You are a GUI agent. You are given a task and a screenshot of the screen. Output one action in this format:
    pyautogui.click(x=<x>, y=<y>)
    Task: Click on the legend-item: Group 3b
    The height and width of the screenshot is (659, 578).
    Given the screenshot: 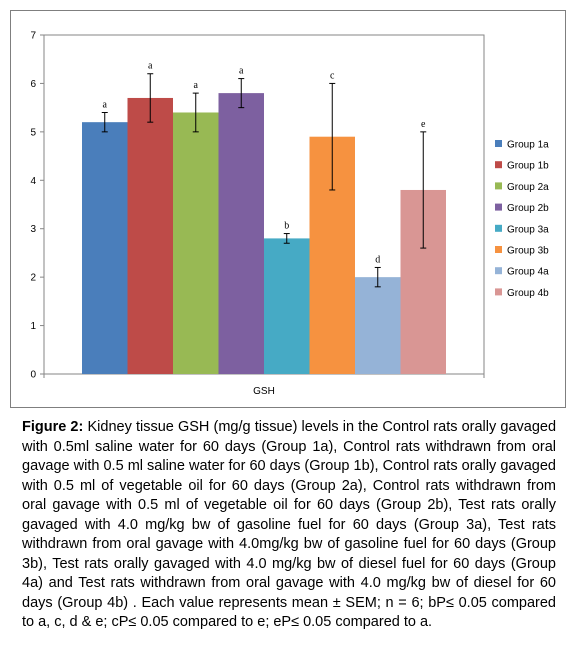 What is the action you would take?
    pyautogui.click(x=522, y=251)
    